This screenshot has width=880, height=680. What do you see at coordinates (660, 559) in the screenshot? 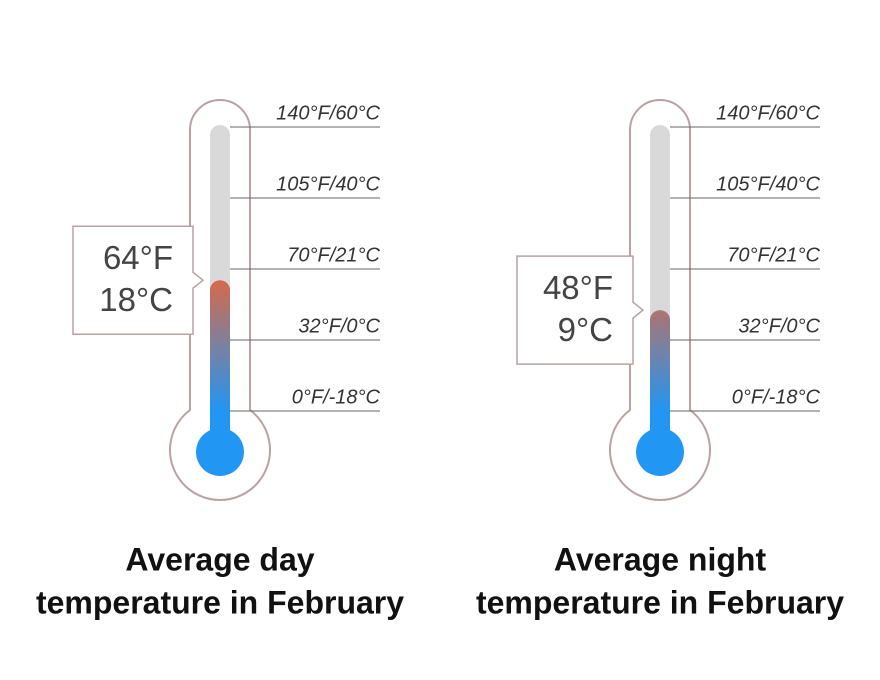
I see `chart-title: Average night` at bounding box center [660, 559].